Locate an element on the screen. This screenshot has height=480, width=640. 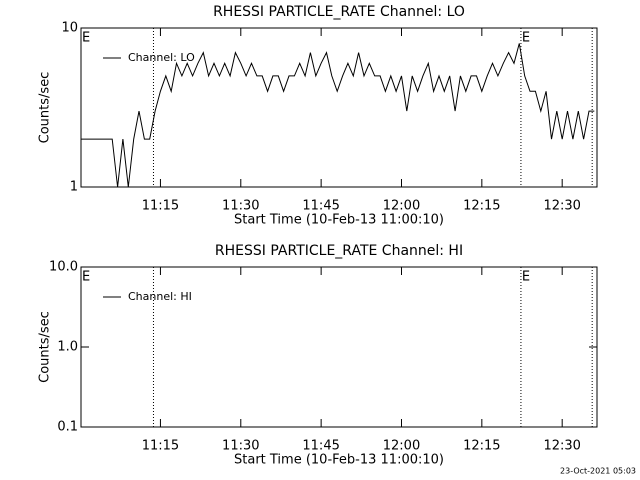
y-tick-label: 0.1 is located at coordinates (67, 427).